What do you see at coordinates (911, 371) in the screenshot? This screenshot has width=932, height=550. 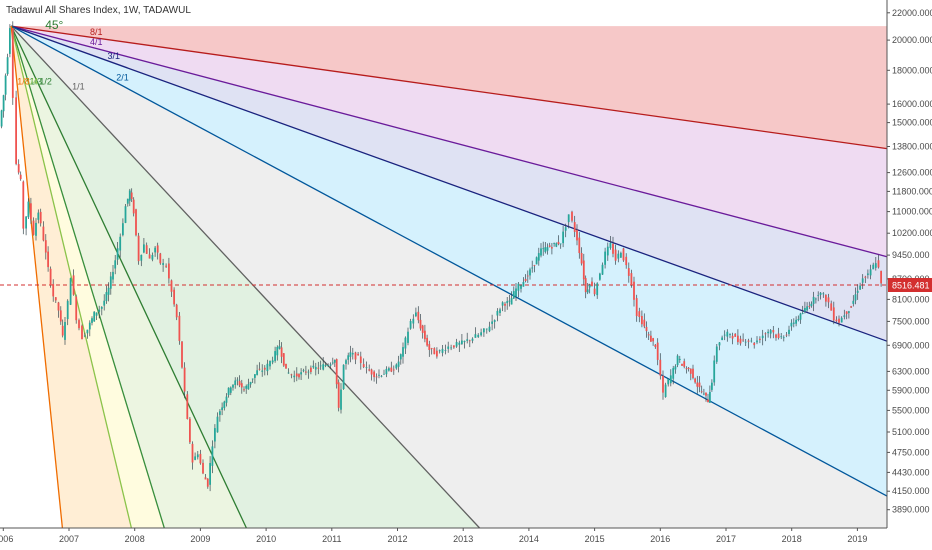 I see `y-tick-label: 6300.000` at bounding box center [911, 371].